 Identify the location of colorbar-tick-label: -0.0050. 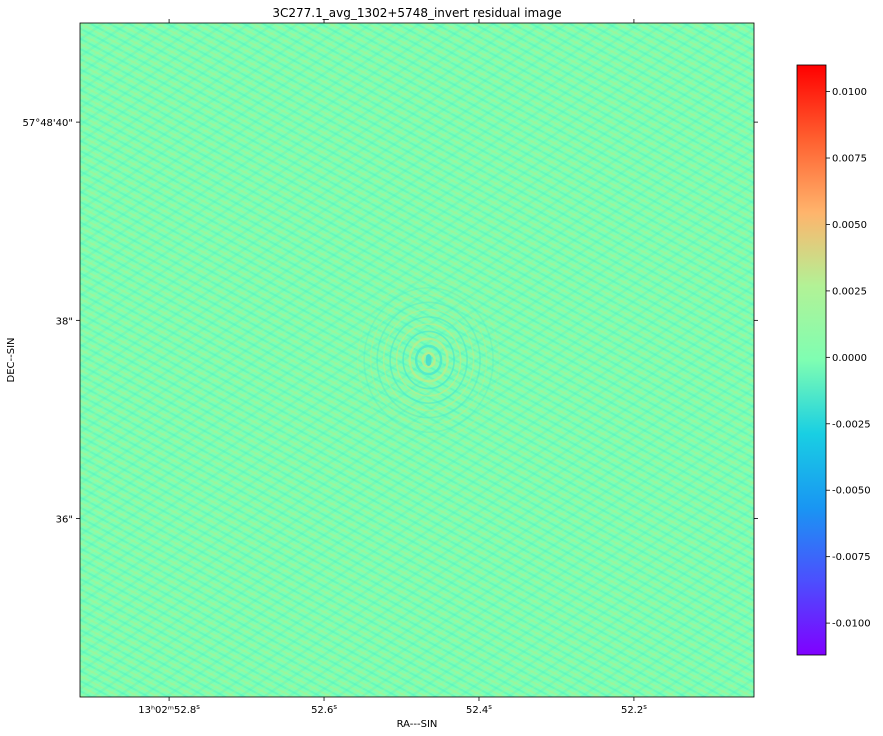
(851, 491).